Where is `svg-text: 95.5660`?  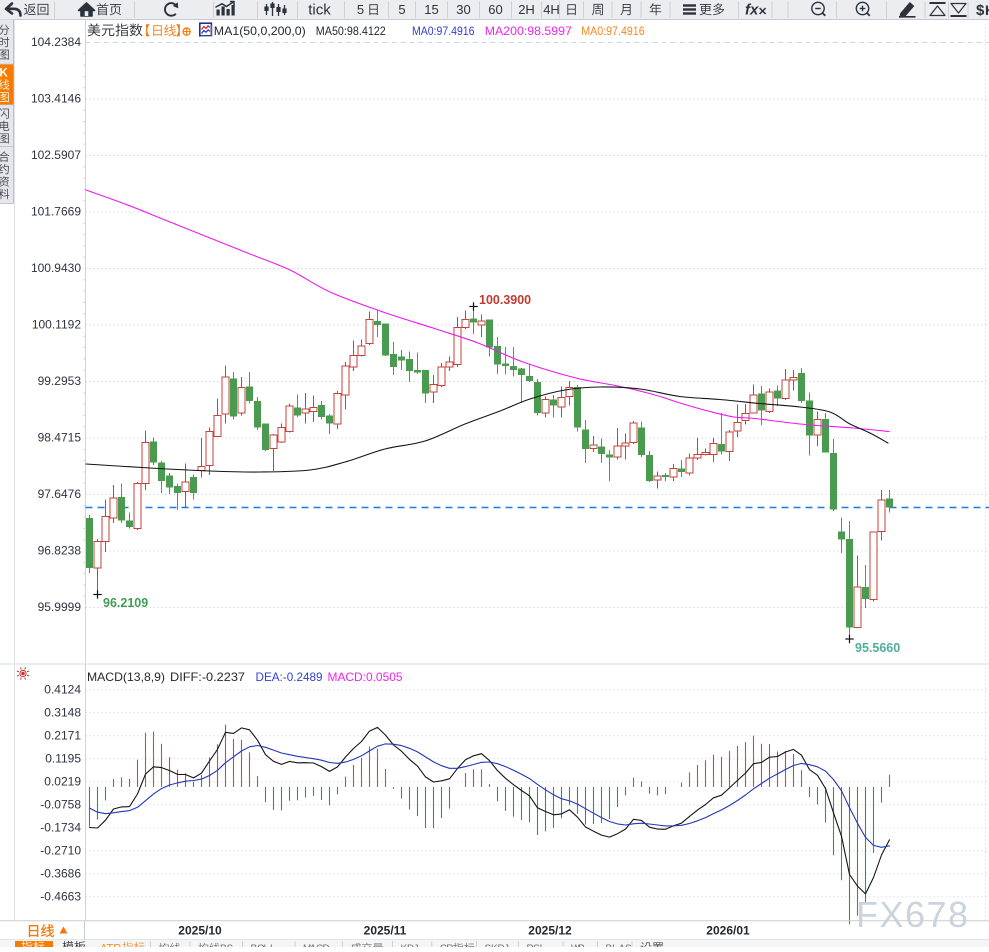 svg-text: 95.5660 is located at coordinates (877, 648).